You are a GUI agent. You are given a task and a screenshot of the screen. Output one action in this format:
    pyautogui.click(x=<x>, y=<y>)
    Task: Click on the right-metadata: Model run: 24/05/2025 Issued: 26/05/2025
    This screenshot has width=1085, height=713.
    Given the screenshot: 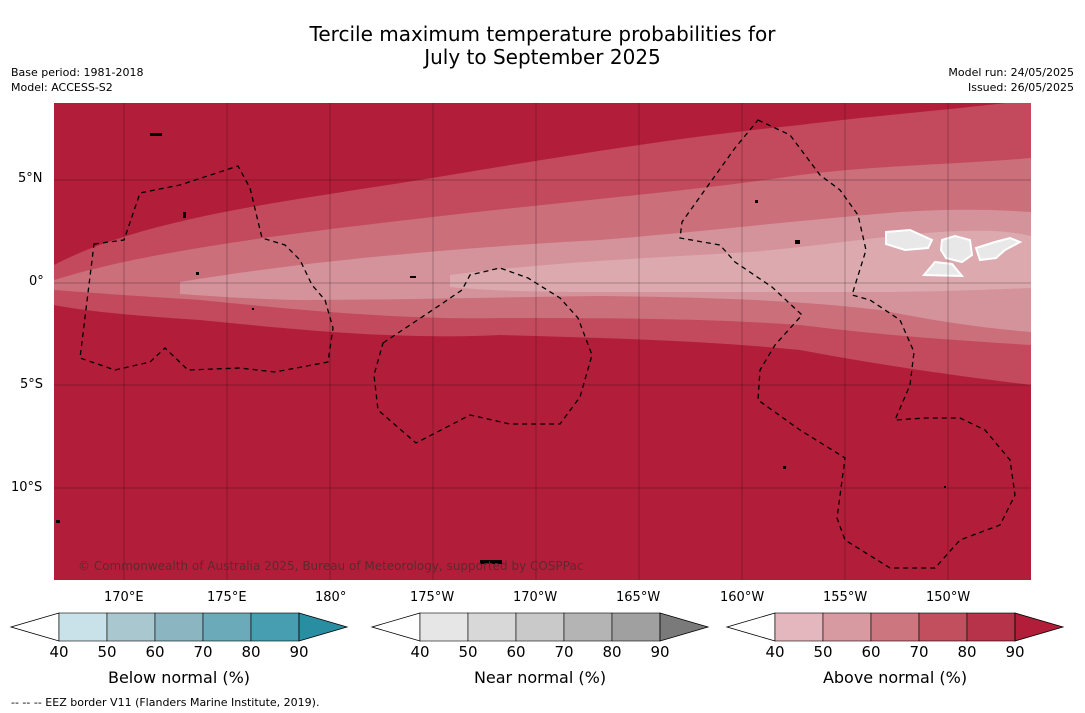 What is the action you would take?
    pyautogui.click(x=1011, y=80)
    